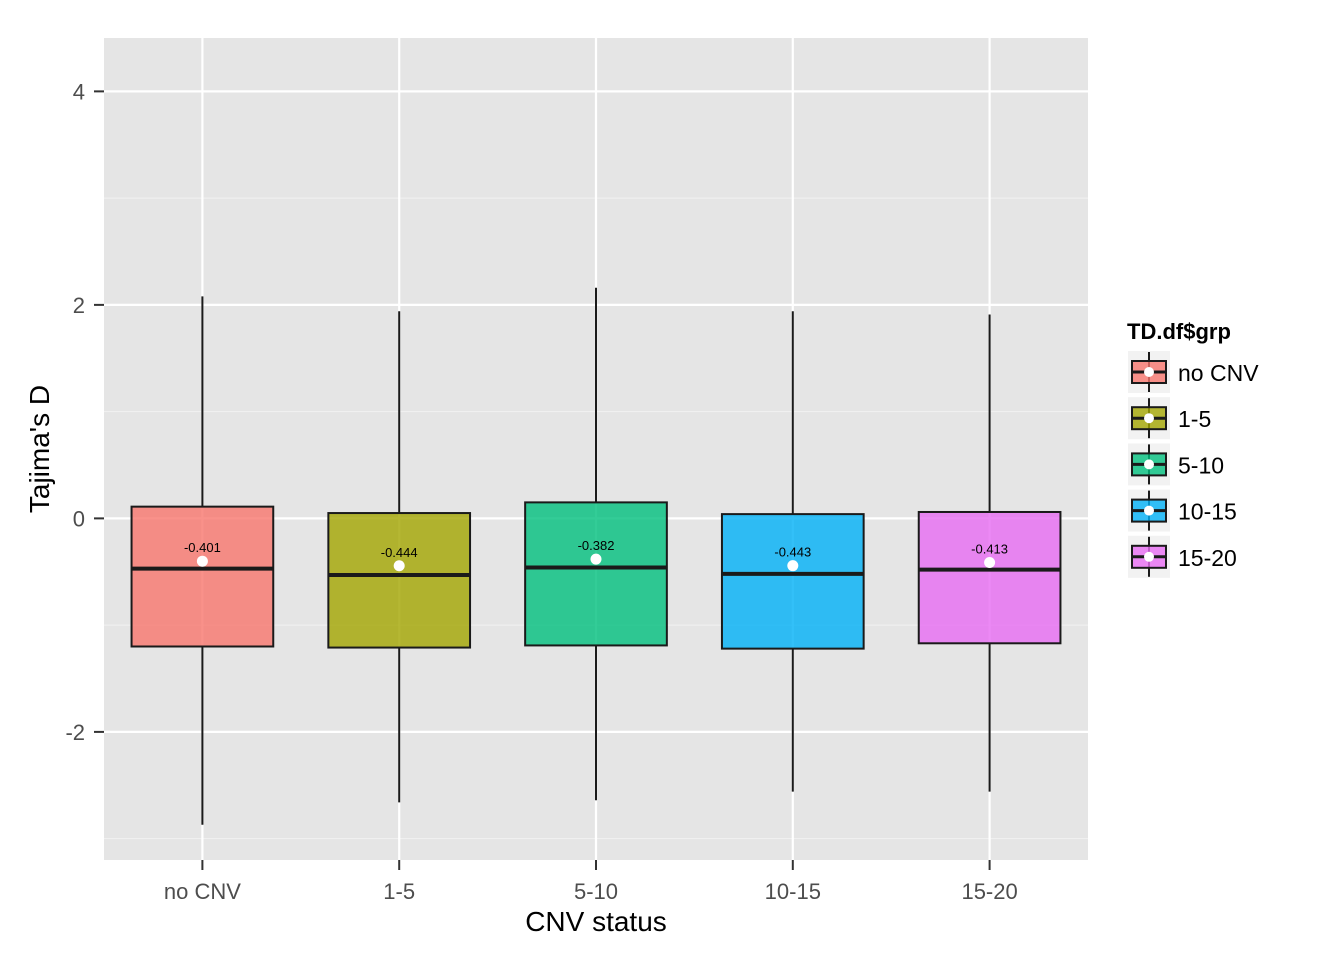 Image resolution: width=1344 pixels, height=960 pixels. What do you see at coordinates (1179, 331) in the screenshot?
I see `legend-title: TD.df$grp` at bounding box center [1179, 331].